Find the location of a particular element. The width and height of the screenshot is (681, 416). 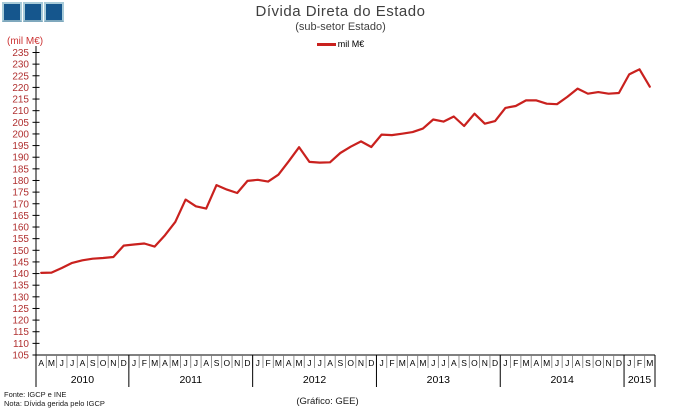

y-tick-label: 215 is located at coordinates (20, 100).